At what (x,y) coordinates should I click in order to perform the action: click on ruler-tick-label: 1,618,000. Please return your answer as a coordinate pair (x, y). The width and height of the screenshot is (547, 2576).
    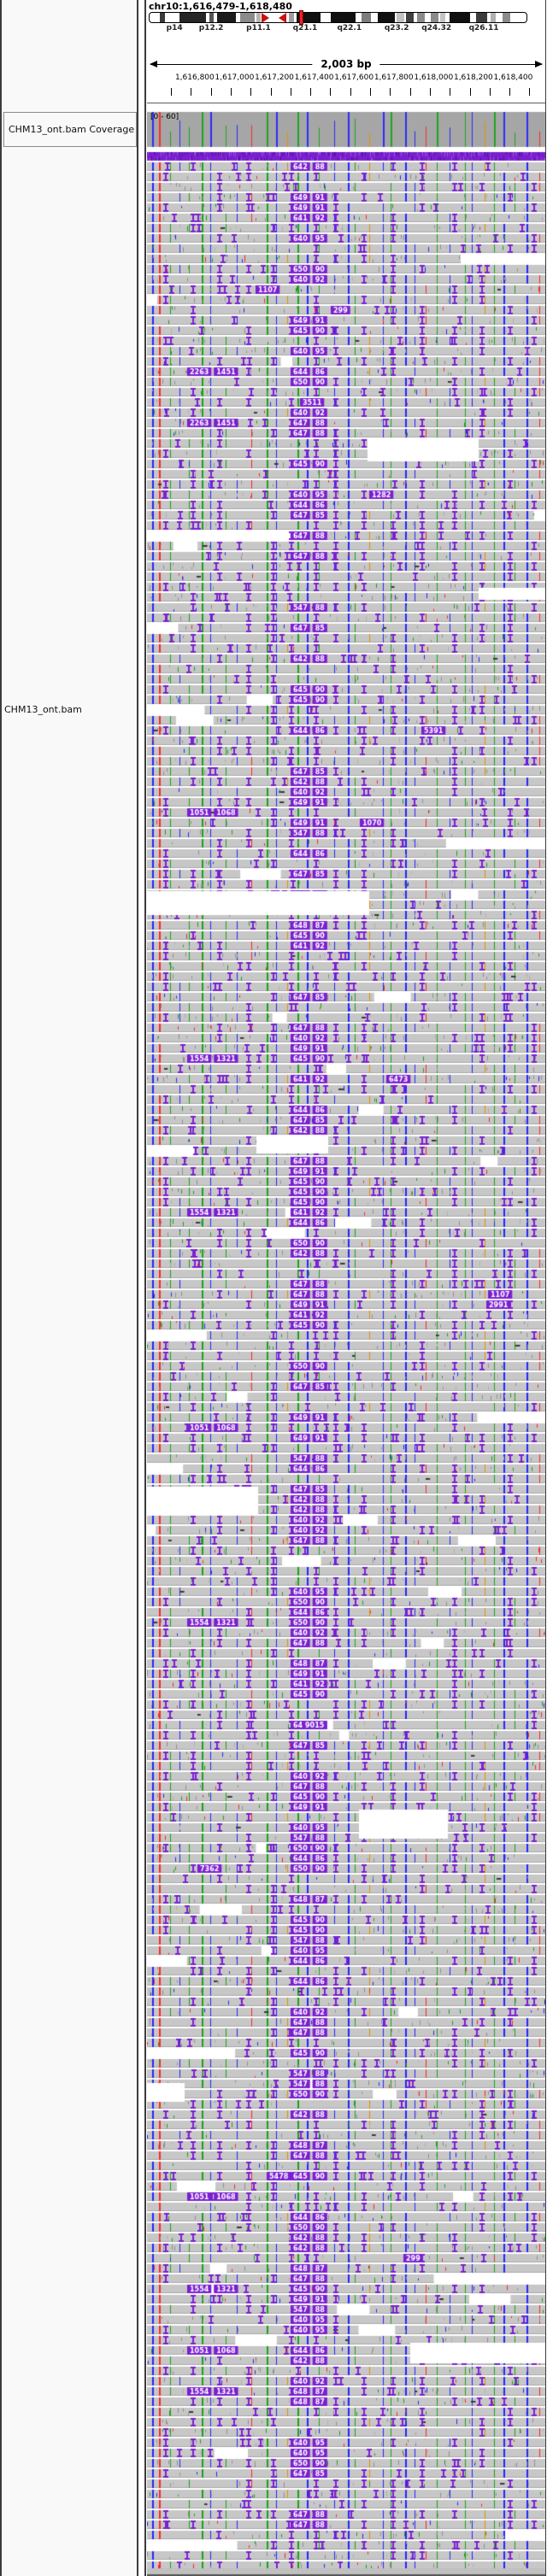
    Looking at the image, I should click on (434, 77).